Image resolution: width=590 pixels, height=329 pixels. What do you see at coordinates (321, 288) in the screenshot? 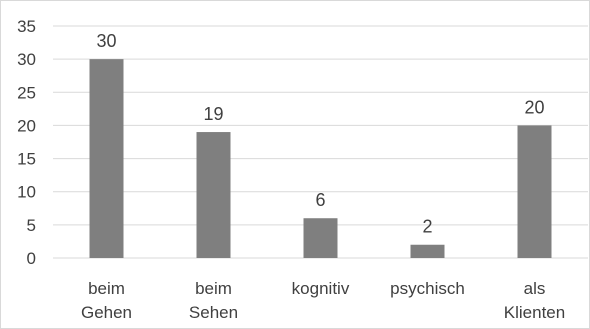
I see `x-category-label: kognitiv` at bounding box center [321, 288].